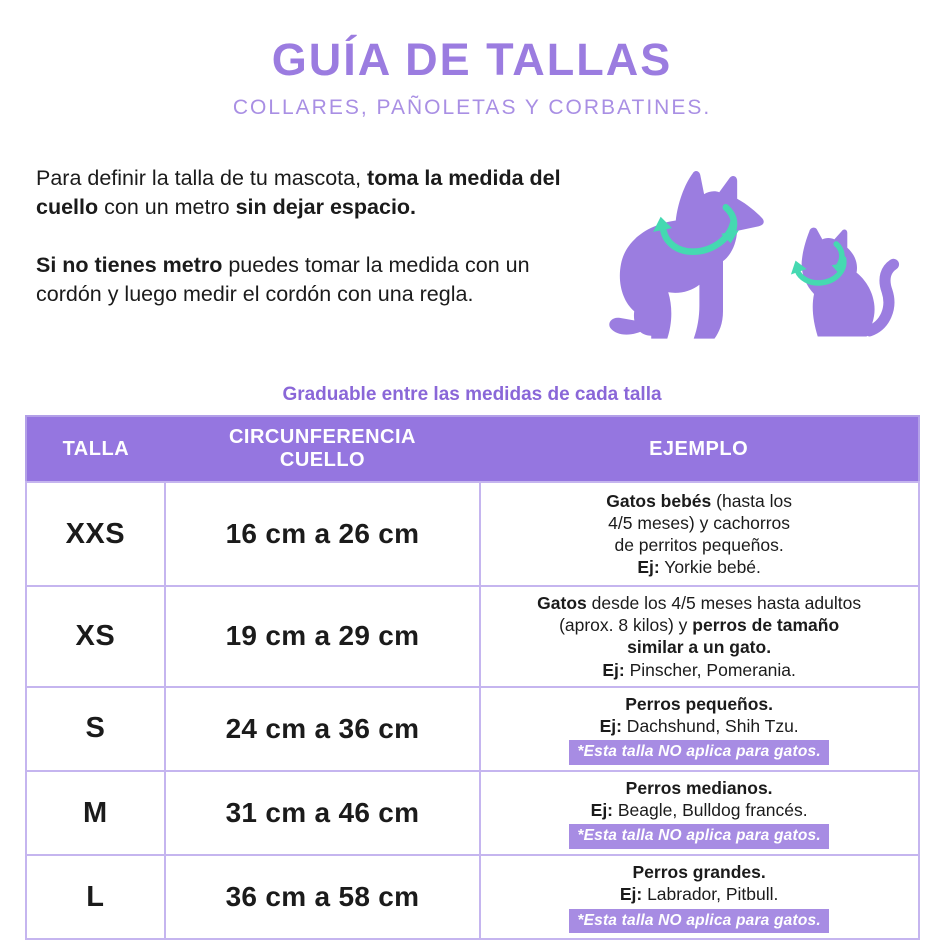 The height and width of the screenshot is (944, 944). I want to click on cat-silhouette-icon, so click(844, 282).